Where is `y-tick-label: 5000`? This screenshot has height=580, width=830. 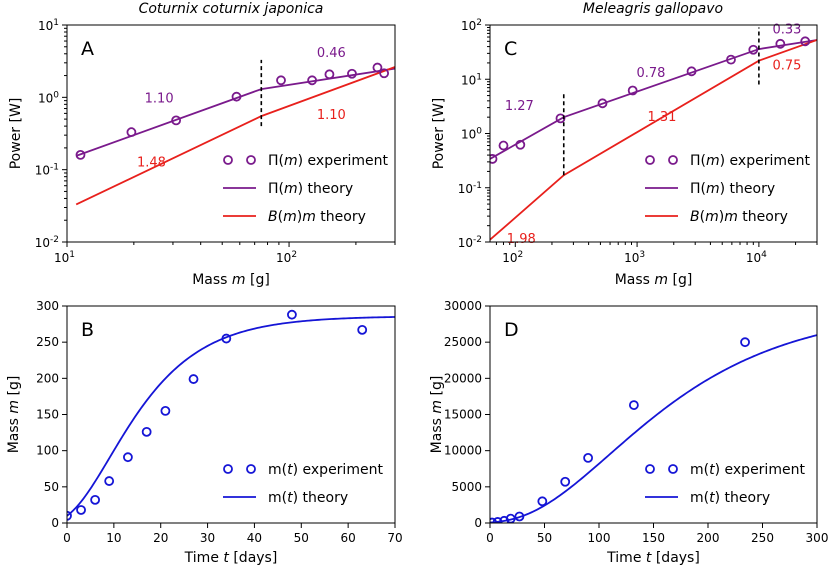
y-tick-label: 5000 is located at coordinates (466, 487).